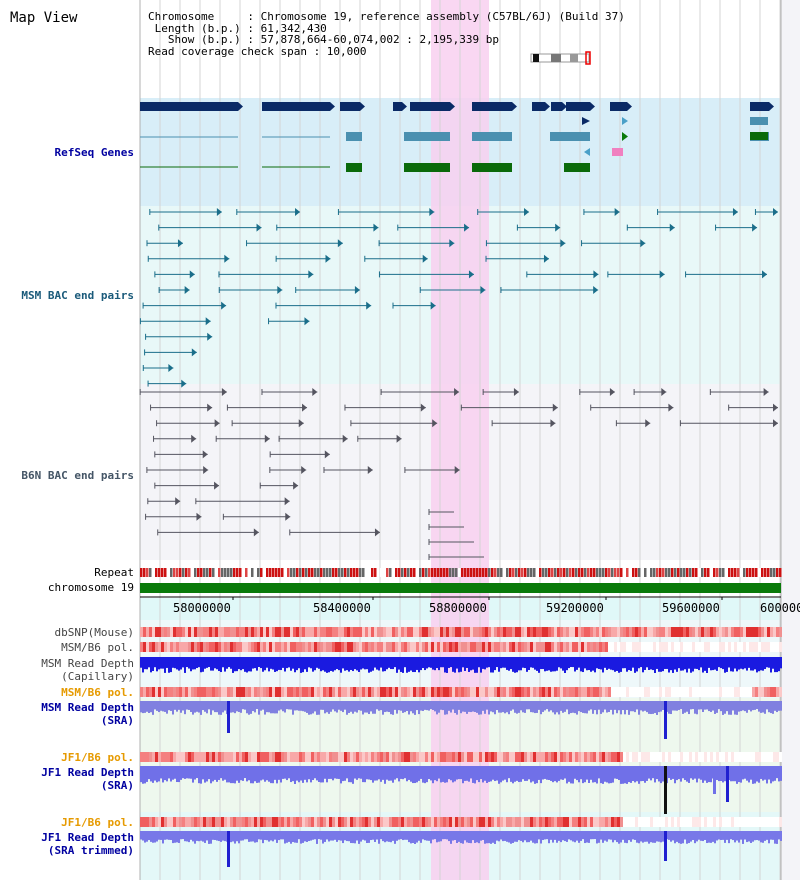 This screenshot has height=880, width=800. I want to click on track-label-b6n-bac: B6N BAC end pairs, so click(77, 475).